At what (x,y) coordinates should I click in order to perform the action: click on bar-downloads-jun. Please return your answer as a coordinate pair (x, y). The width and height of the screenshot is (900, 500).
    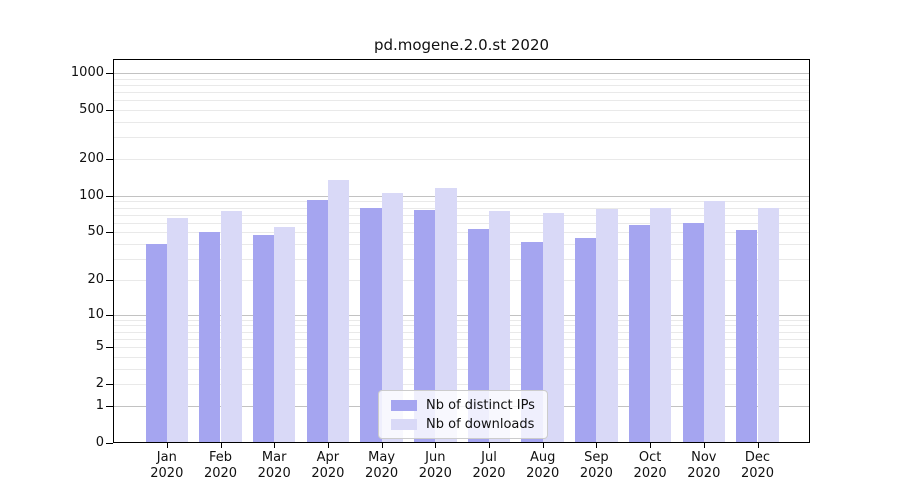
    Looking at the image, I should click on (446, 315).